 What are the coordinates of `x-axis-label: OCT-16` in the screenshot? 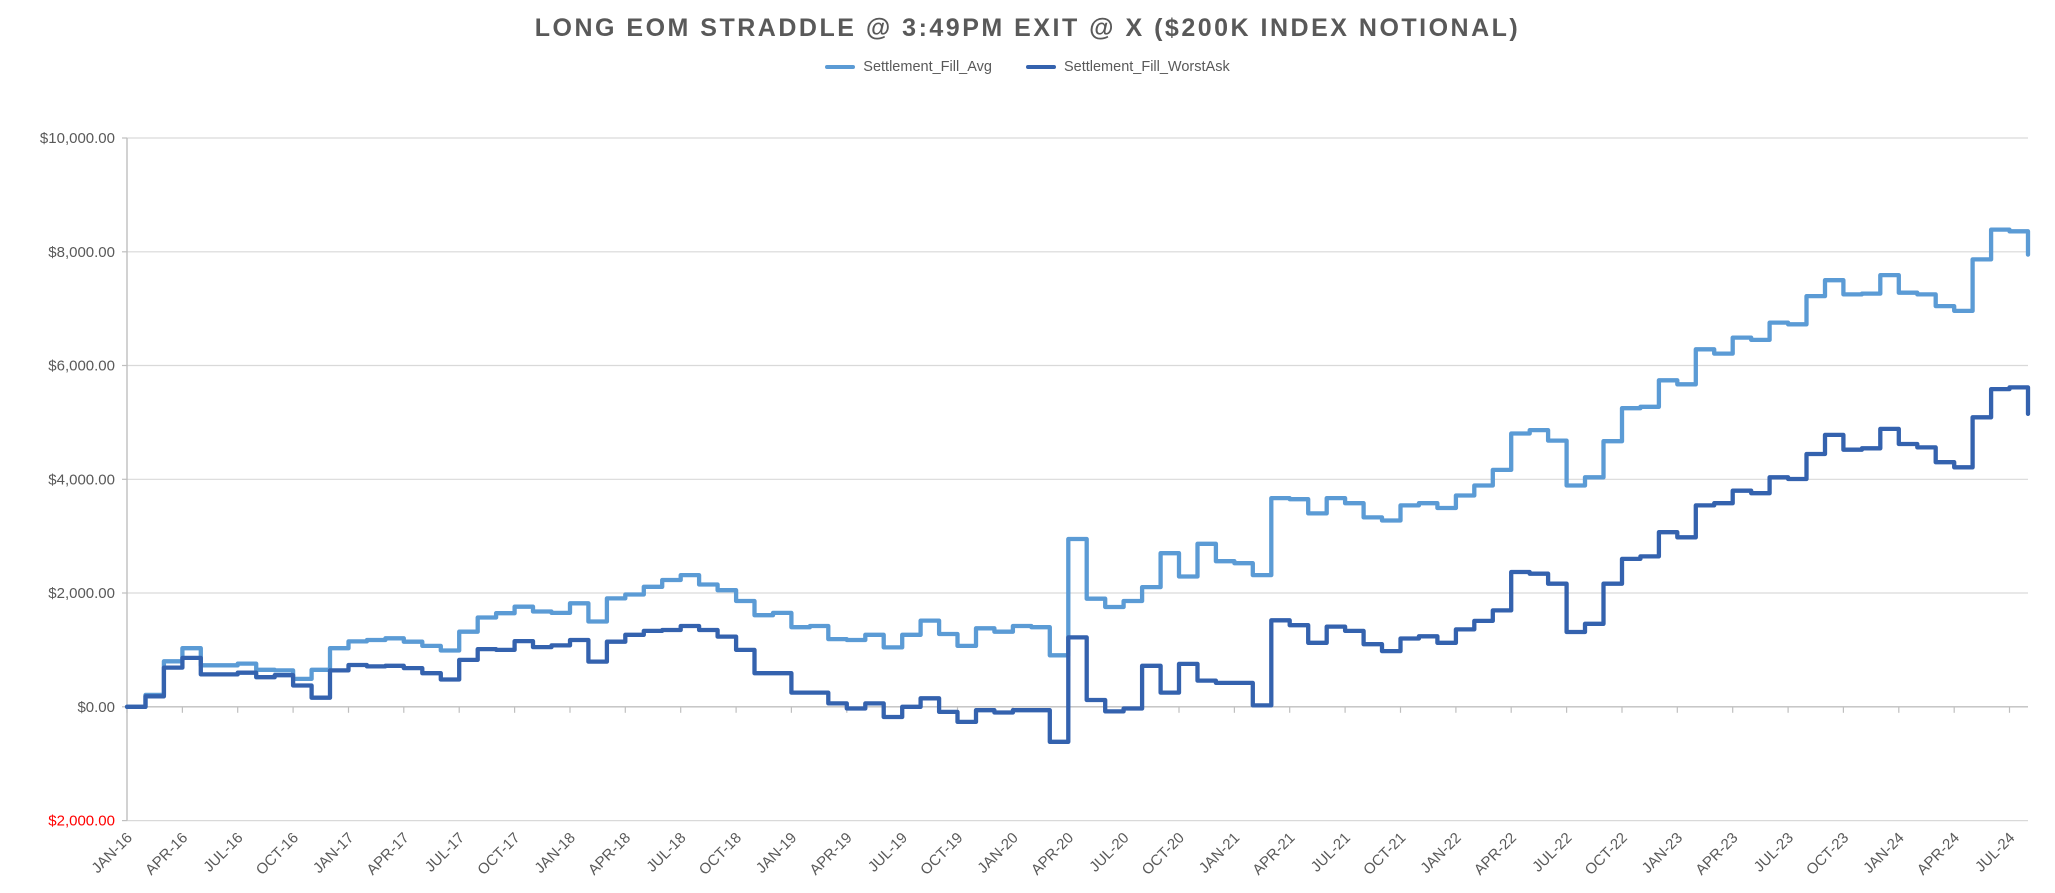 It's located at (277, 853).